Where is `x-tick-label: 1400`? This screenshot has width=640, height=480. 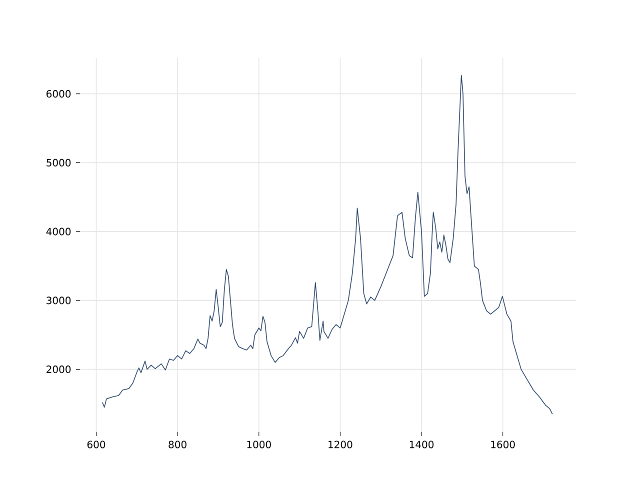 x-tick-label: 1400 is located at coordinates (422, 444).